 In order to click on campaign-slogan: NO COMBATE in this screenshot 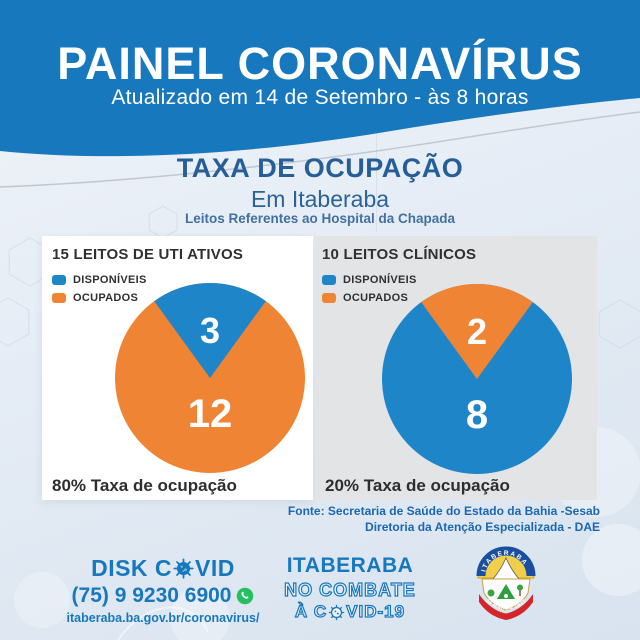, I will do `click(350, 589)`.